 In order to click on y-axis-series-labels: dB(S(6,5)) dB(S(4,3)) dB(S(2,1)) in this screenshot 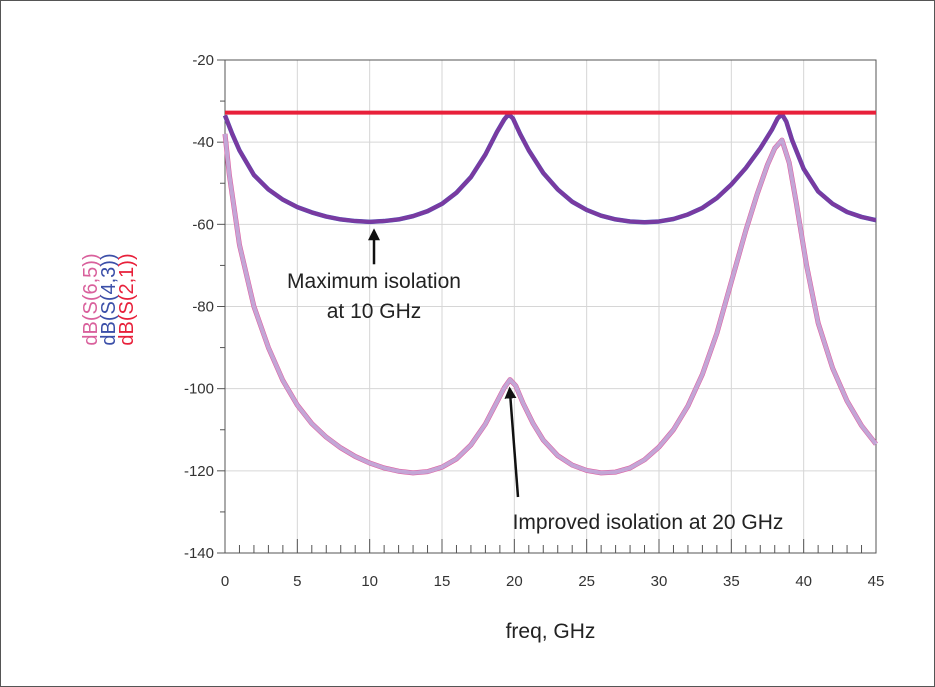, I will do `click(109, 299)`.